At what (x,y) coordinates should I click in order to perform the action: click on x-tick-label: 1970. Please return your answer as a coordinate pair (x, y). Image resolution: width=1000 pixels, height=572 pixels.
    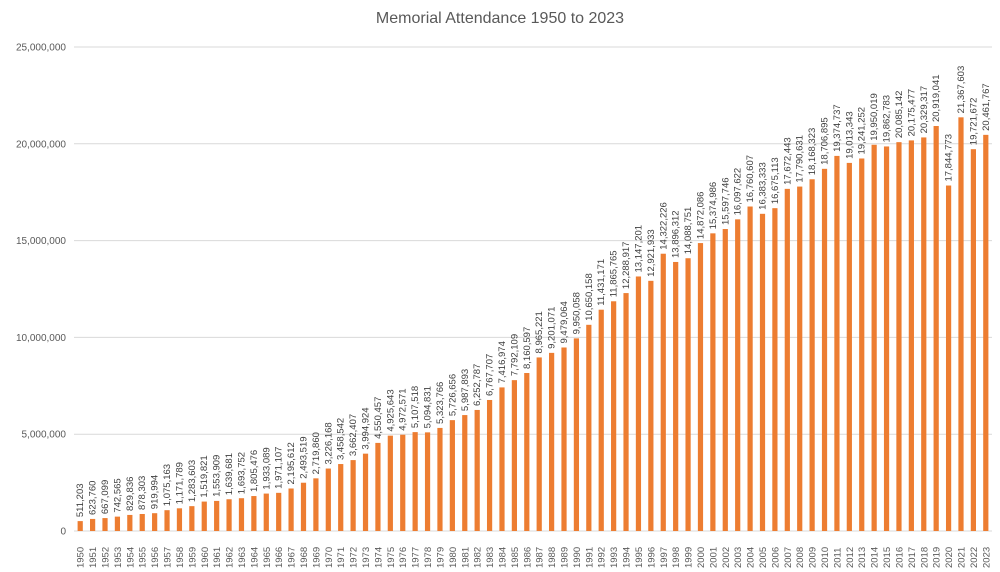
    Looking at the image, I should click on (329, 557).